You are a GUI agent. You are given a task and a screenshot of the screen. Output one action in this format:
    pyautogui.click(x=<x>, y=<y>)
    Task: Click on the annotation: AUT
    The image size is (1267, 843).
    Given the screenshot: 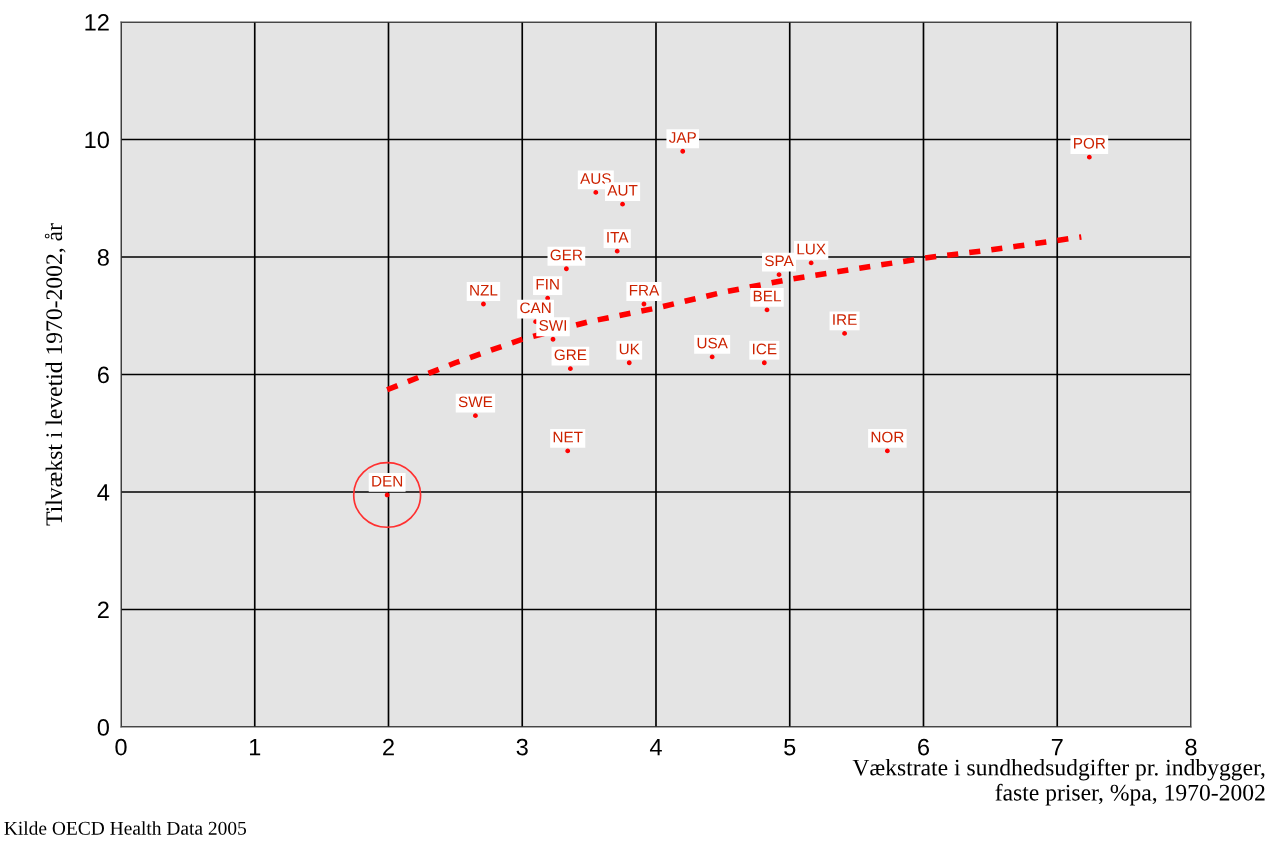 What is the action you would take?
    pyautogui.click(x=622, y=190)
    